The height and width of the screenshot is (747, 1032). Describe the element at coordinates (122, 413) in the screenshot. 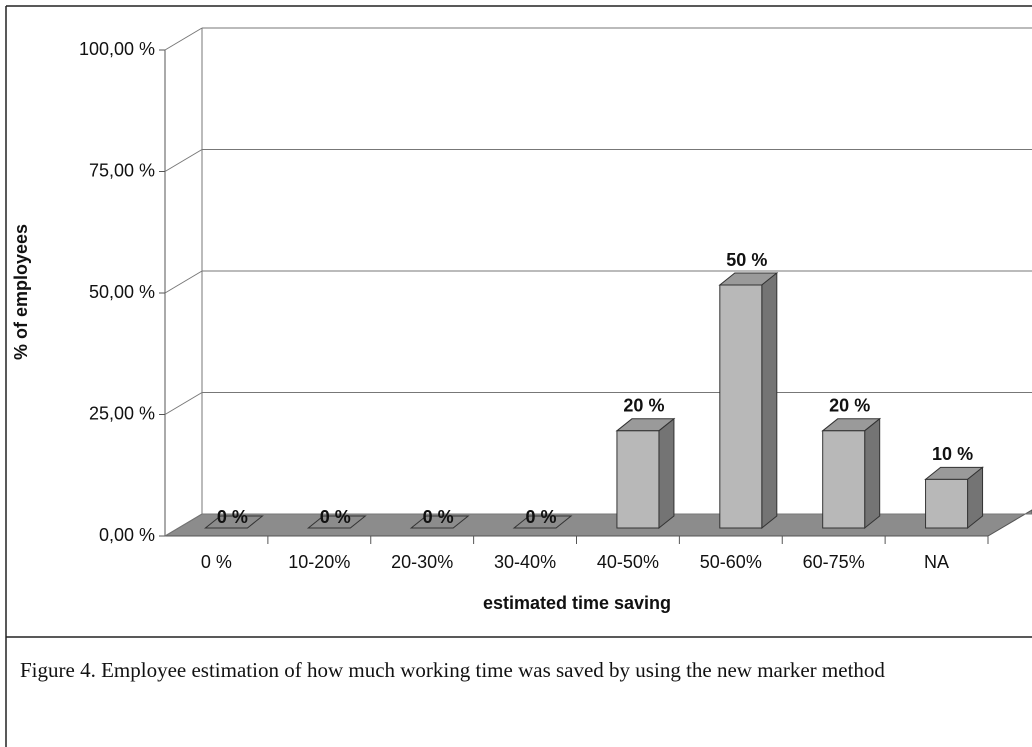

I see `y-tick-label: 25,00 %` at that location.